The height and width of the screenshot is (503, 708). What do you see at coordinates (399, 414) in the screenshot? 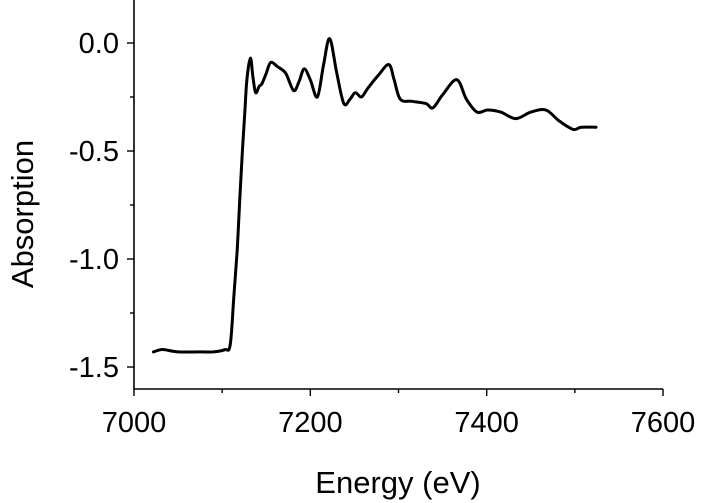
I see `x-ticks: 7000 7200 7400 7600` at bounding box center [399, 414].